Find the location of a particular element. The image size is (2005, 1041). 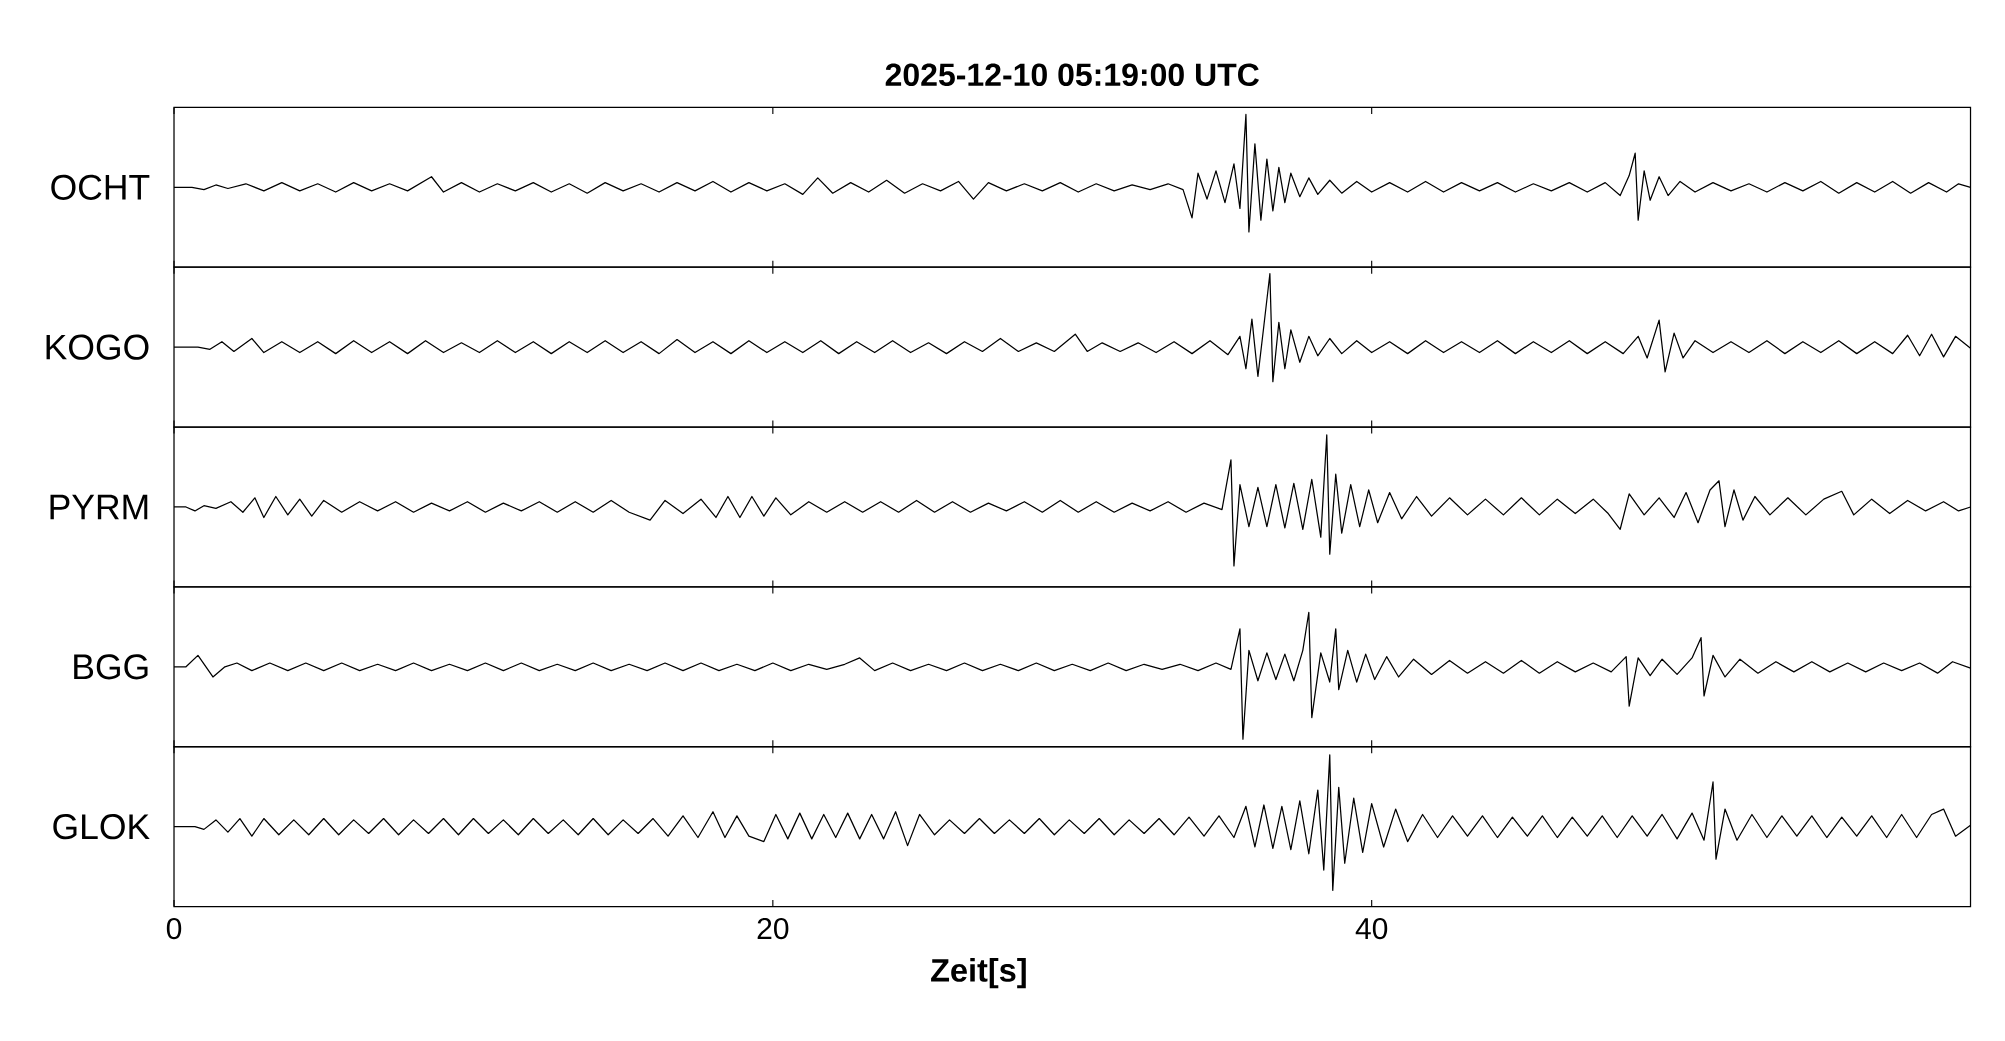

x-tick-label: 0 is located at coordinates (174, 928).